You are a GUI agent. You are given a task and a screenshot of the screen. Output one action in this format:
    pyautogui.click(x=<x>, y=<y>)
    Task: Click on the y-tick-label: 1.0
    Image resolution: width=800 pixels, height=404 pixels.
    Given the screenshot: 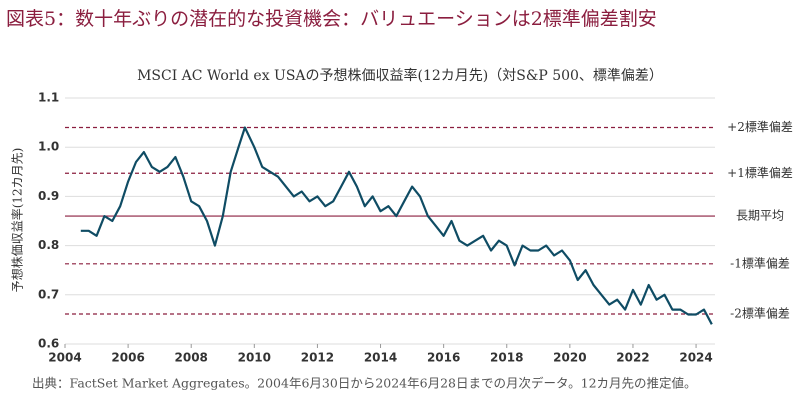 What is the action you would take?
    pyautogui.click(x=48, y=147)
    